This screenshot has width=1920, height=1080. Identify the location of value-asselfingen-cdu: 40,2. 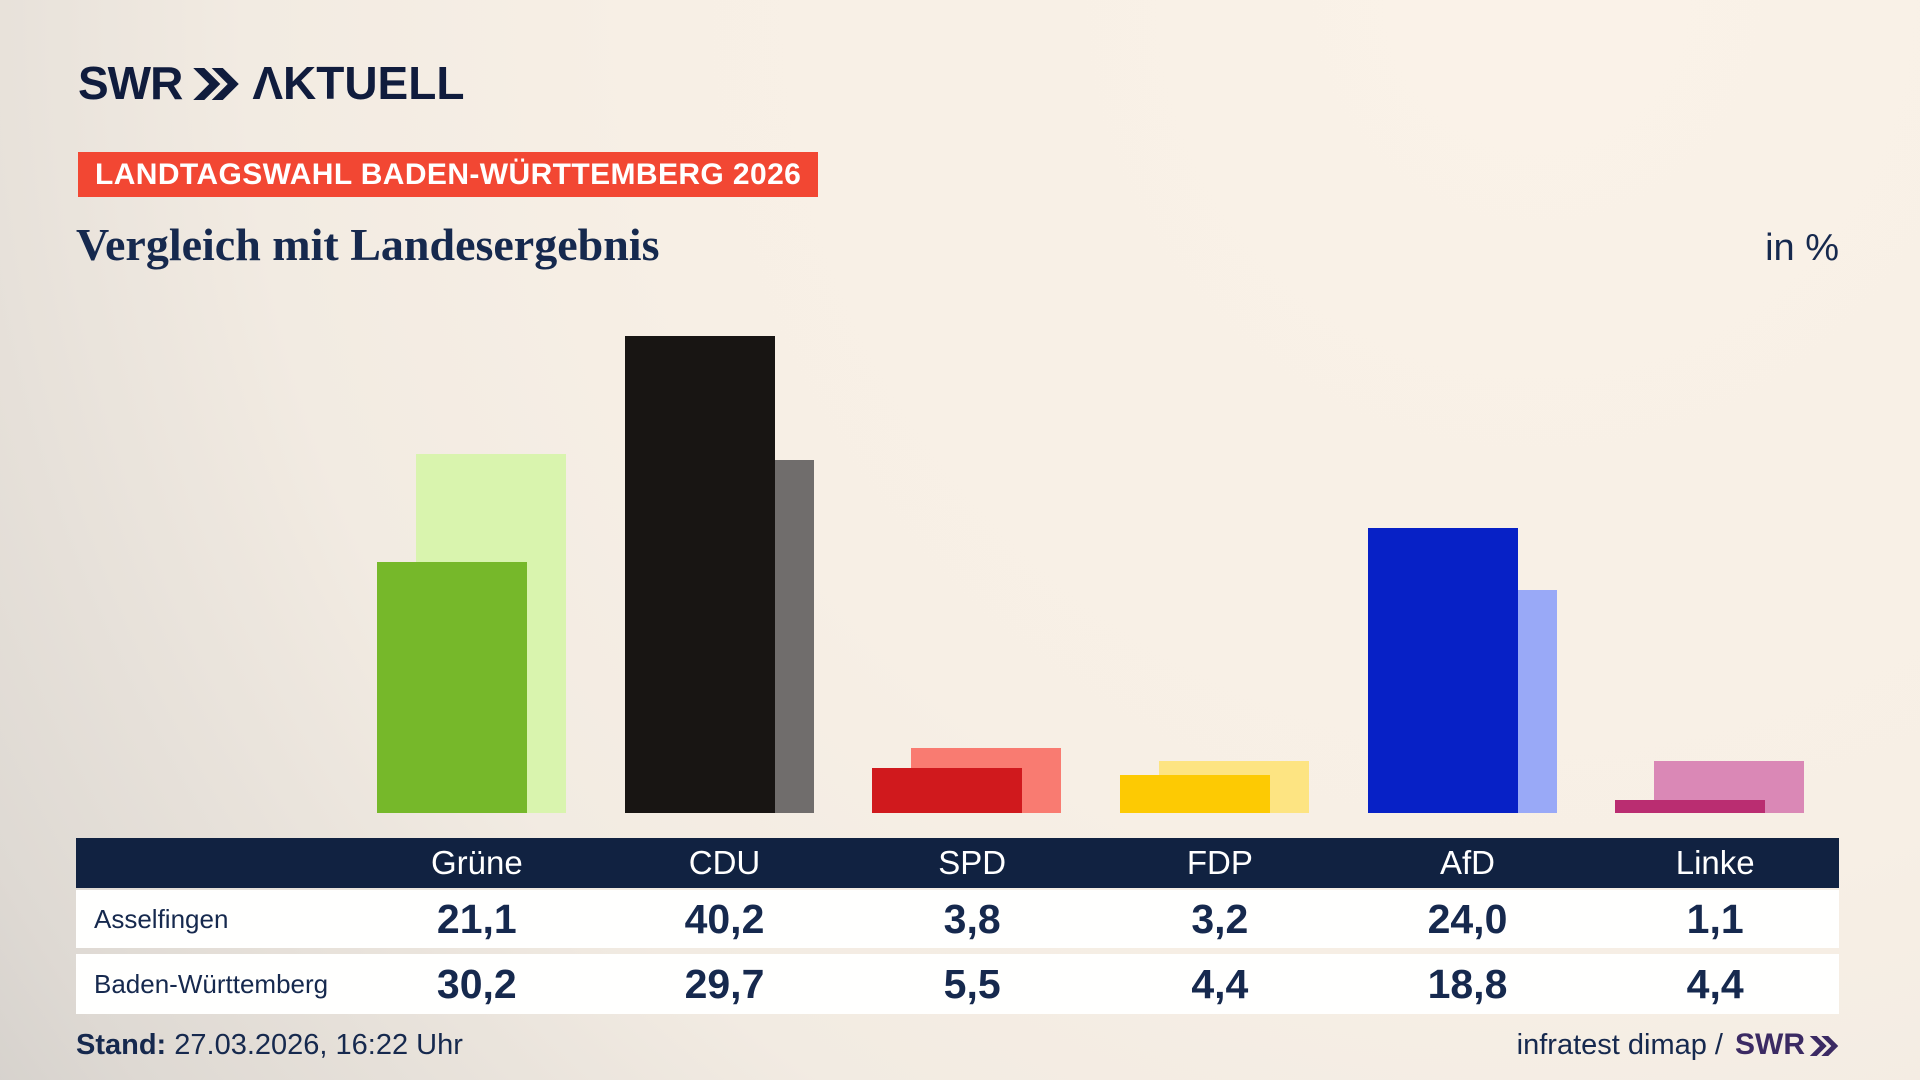
(724, 918).